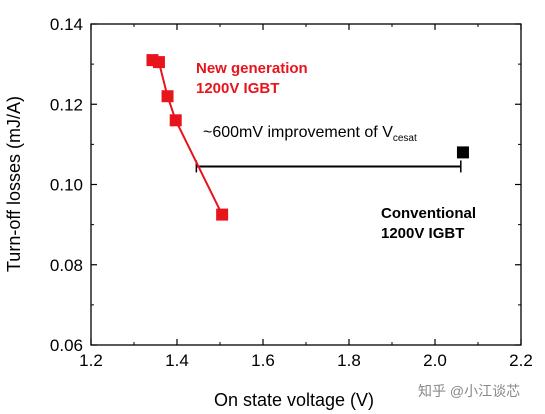  What do you see at coordinates (177, 360) in the screenshot?
I see `x-tick-label: 1.4` at bounding box center [177, 360].